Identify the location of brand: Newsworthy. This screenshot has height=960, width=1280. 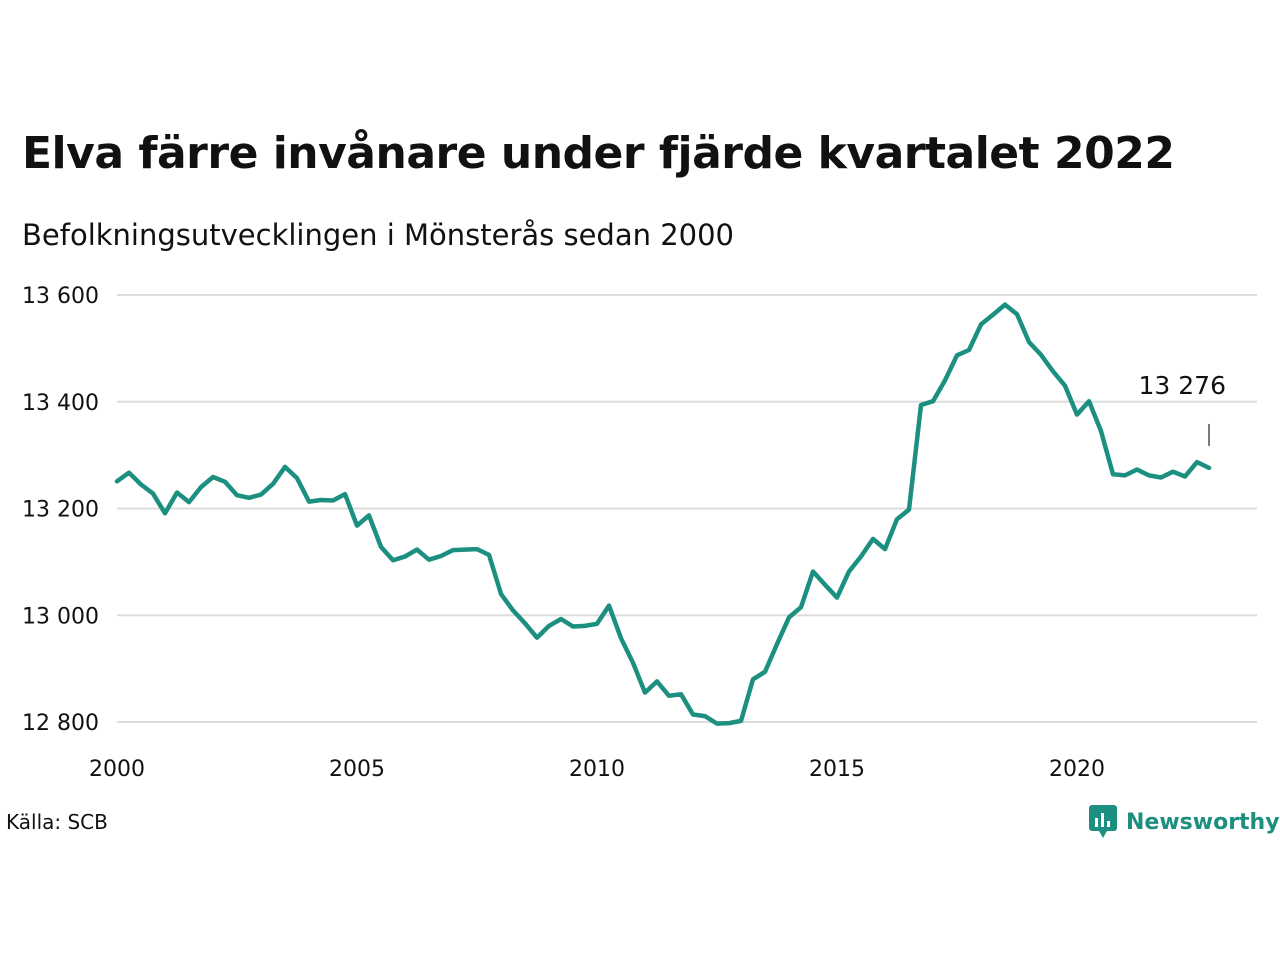
(1184, 822).